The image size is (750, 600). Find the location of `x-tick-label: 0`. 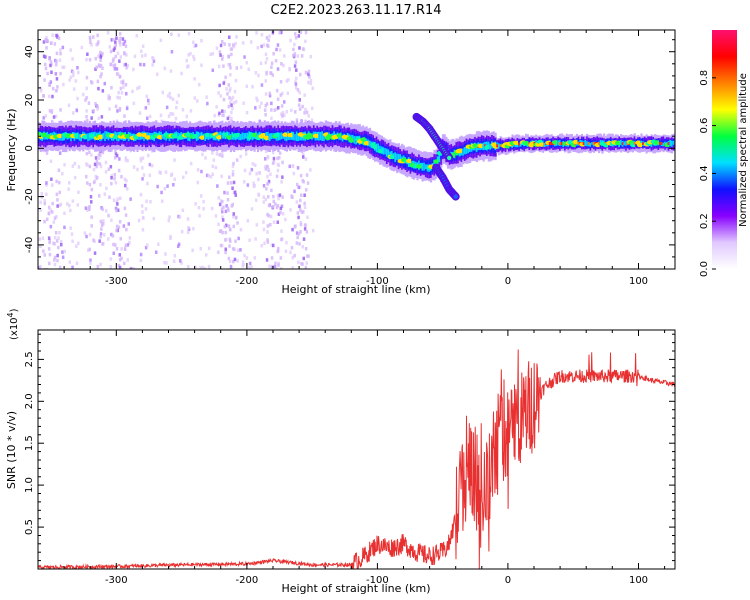

x-tick-label: 0 is located at coordinates (508, 580).